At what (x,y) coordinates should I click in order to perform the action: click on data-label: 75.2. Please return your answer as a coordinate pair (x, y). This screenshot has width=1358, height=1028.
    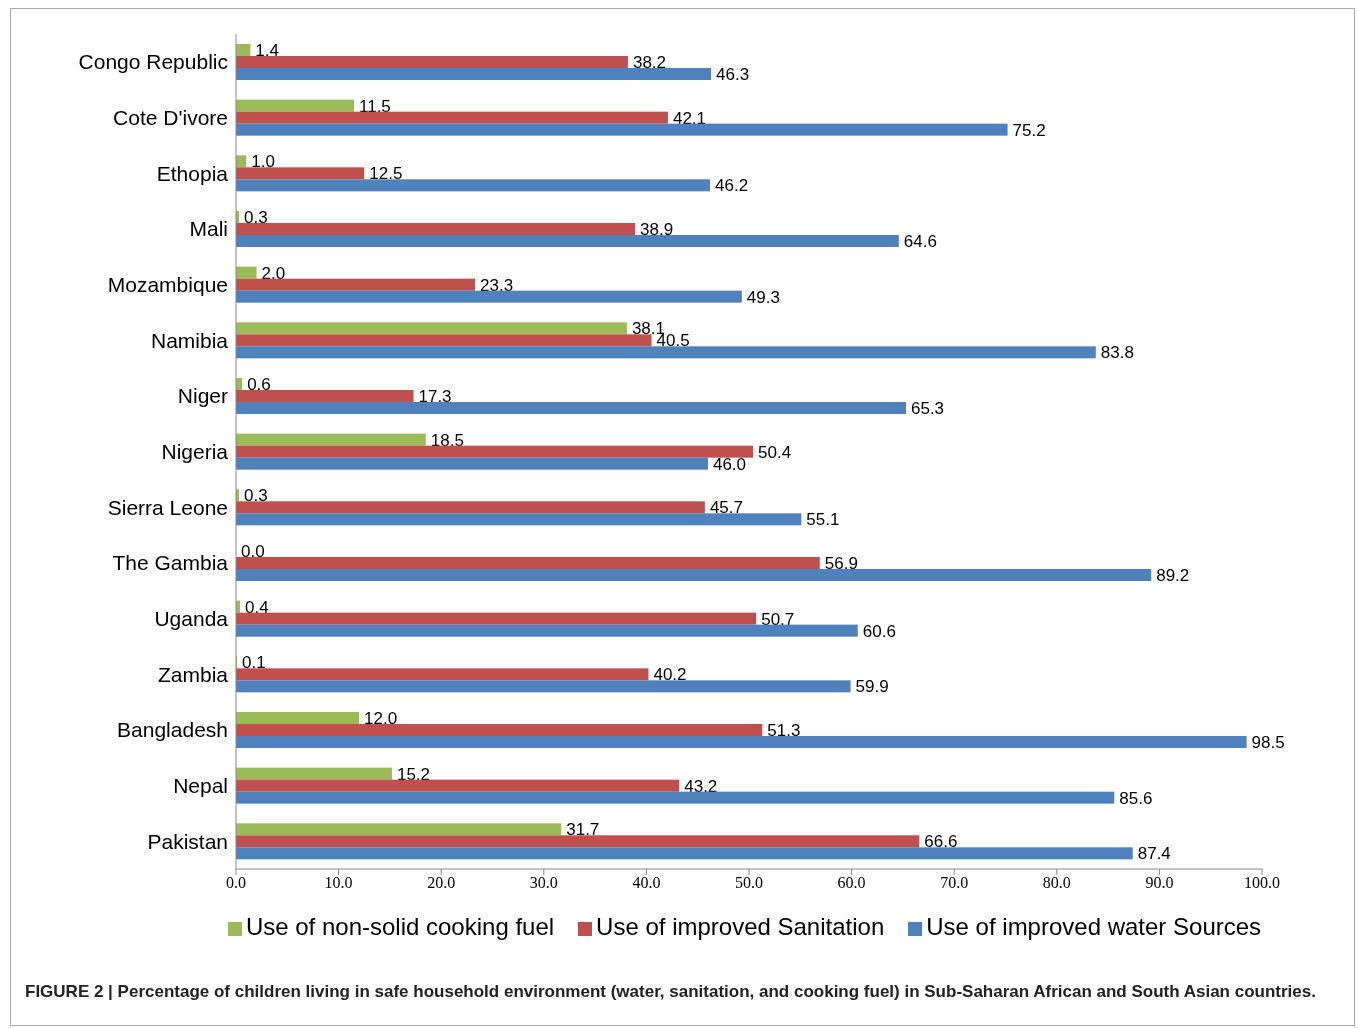
    Looking at the image, I should click on (1029, 130).